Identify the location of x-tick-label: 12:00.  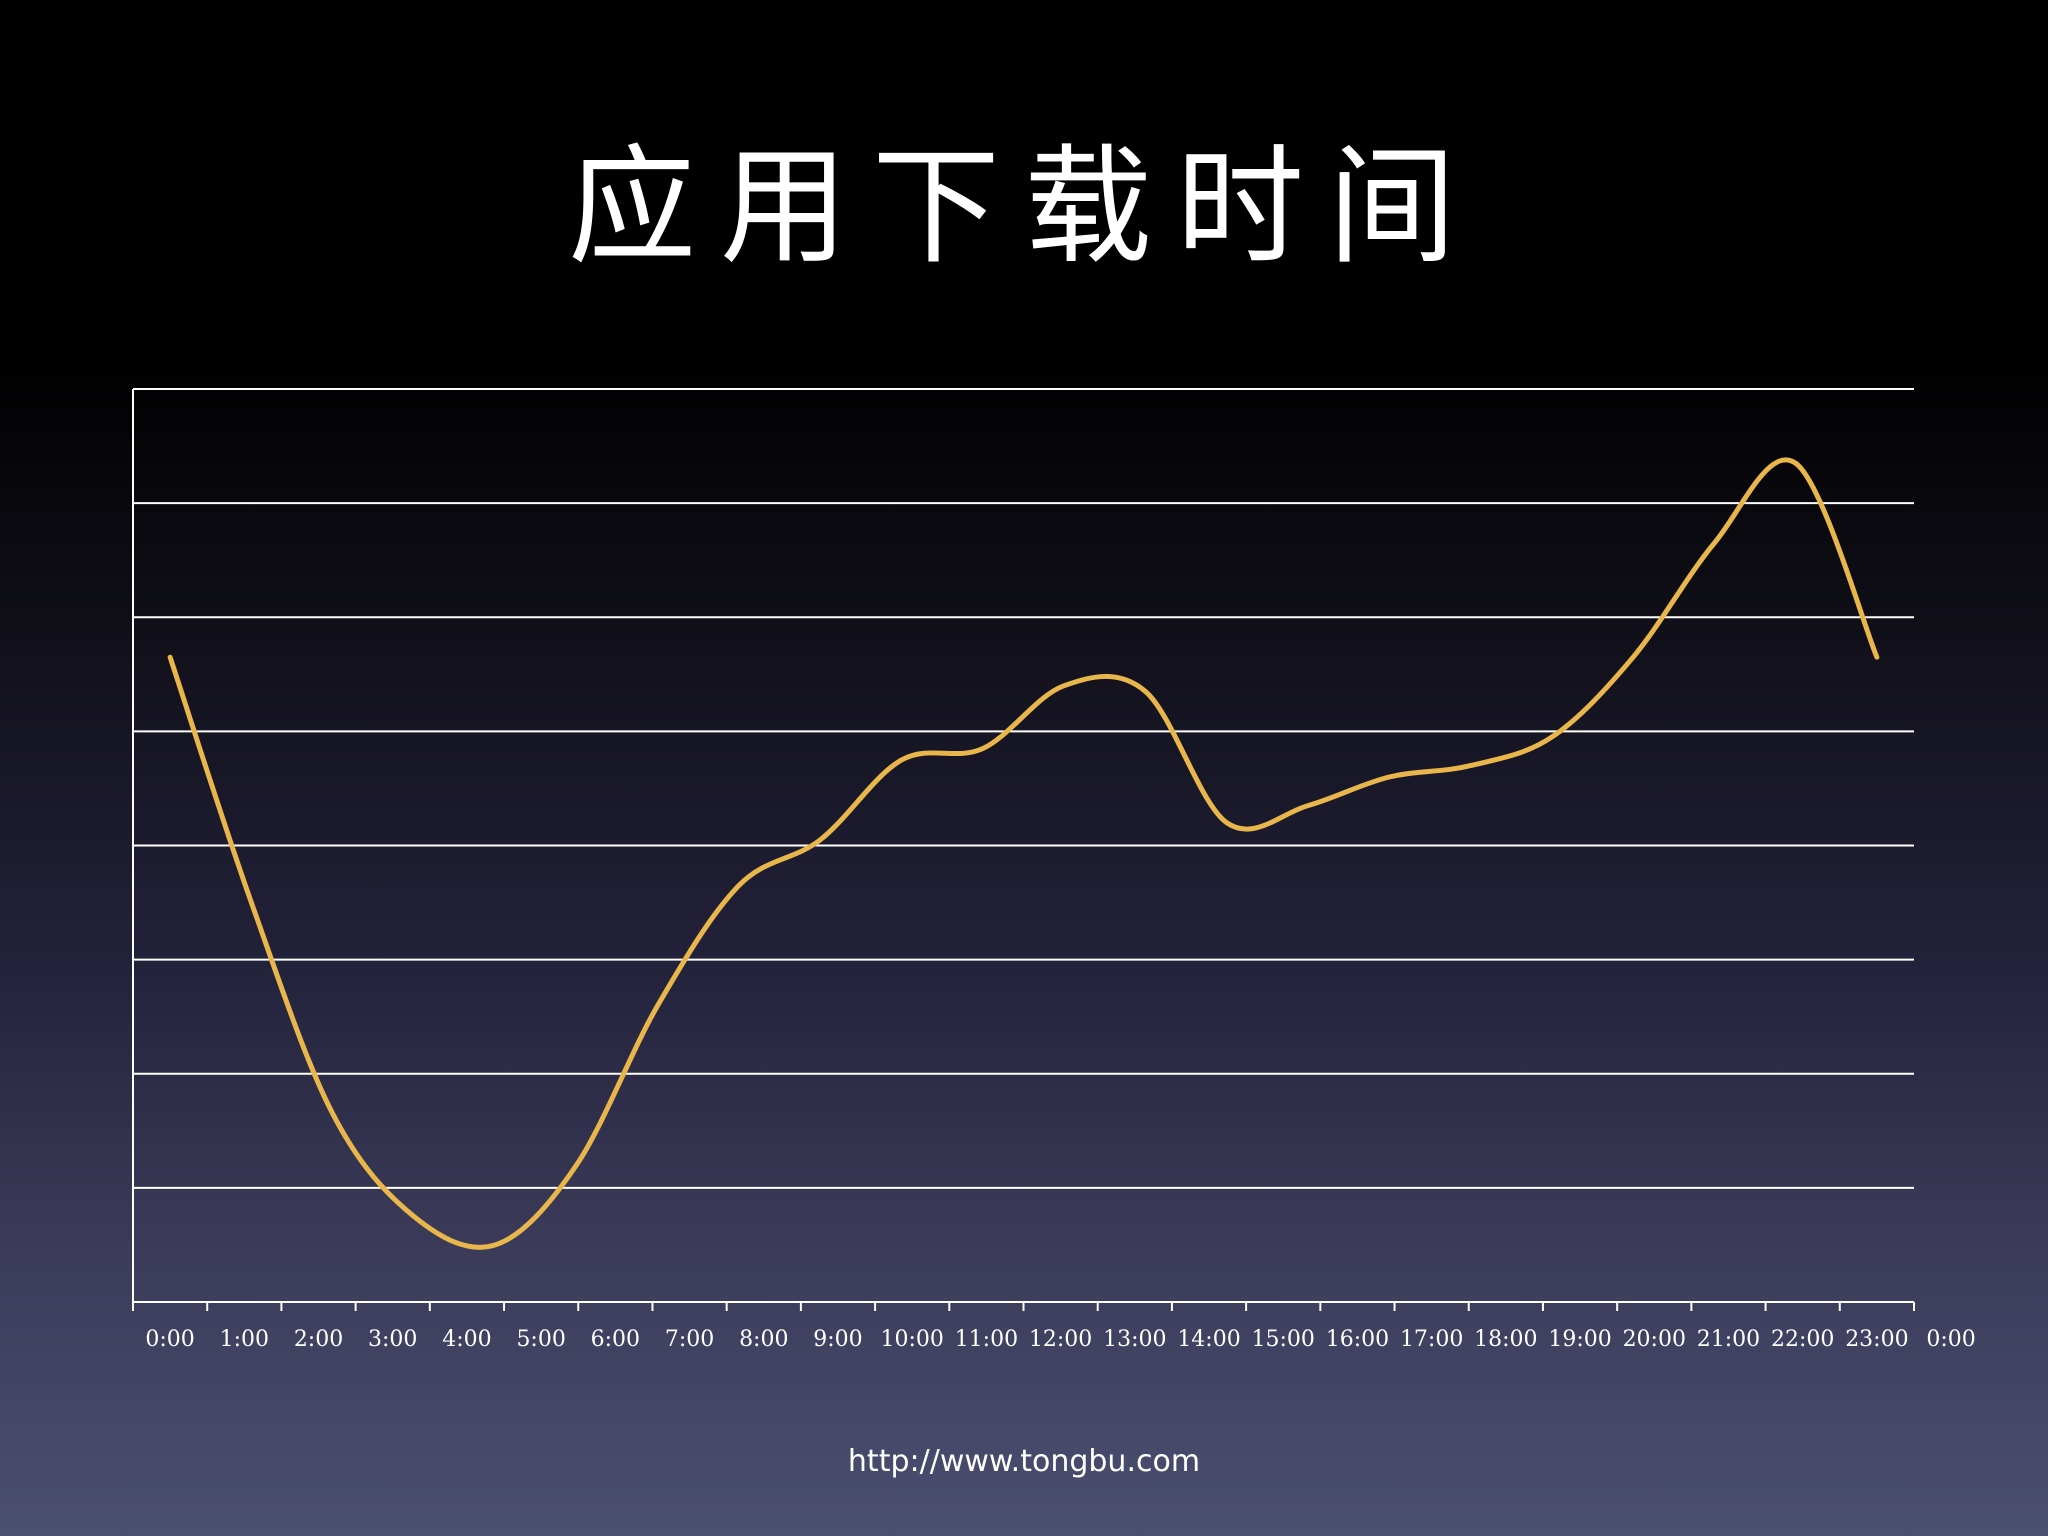
(1060, 1339).